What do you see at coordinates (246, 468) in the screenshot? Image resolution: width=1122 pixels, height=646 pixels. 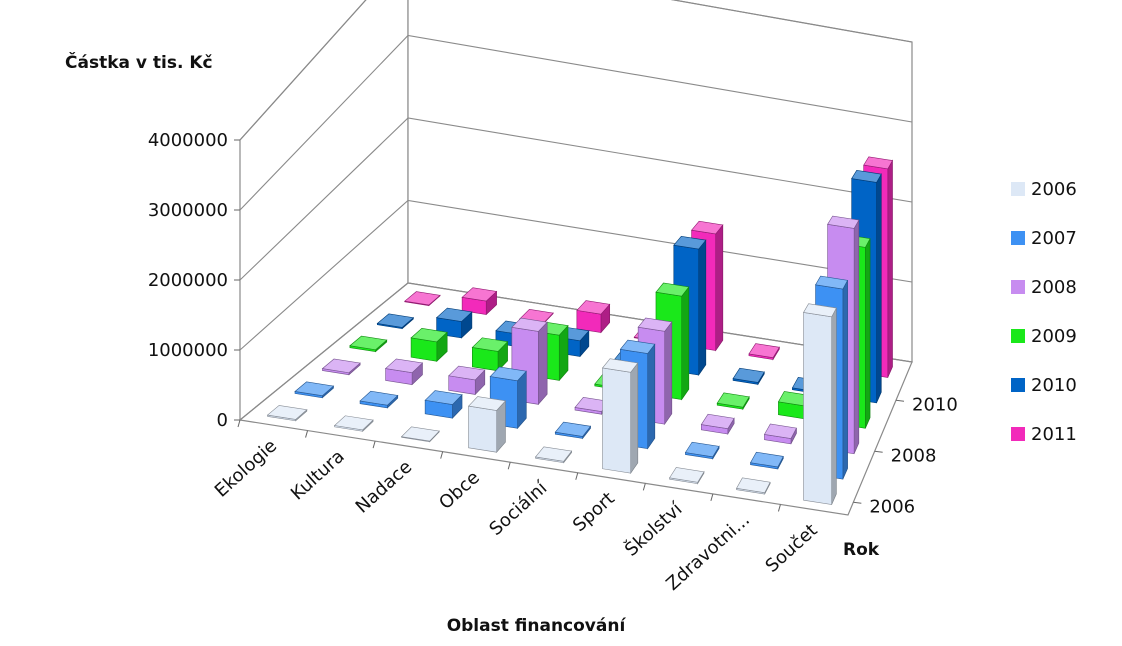 I see `category-label: Ekologie` at bounding box center [246, 468].